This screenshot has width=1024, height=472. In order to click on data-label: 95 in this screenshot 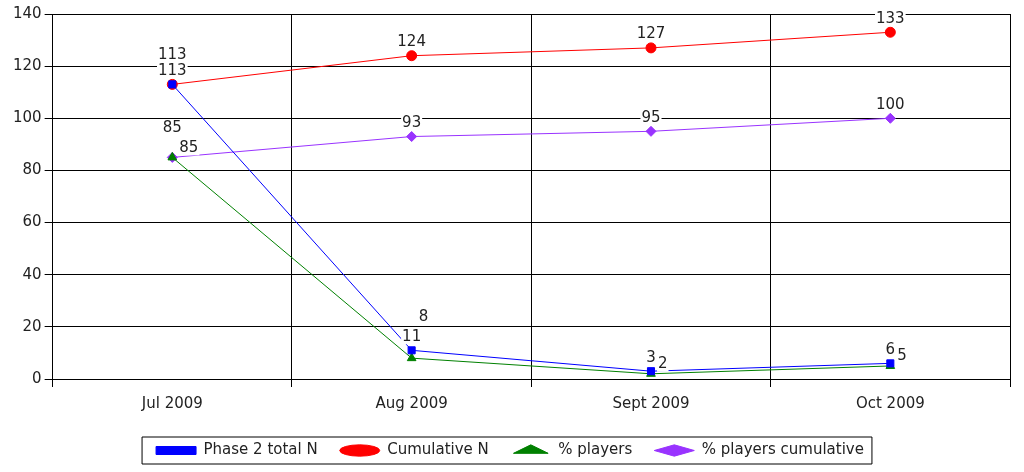, I will do `click(651, 116)`.